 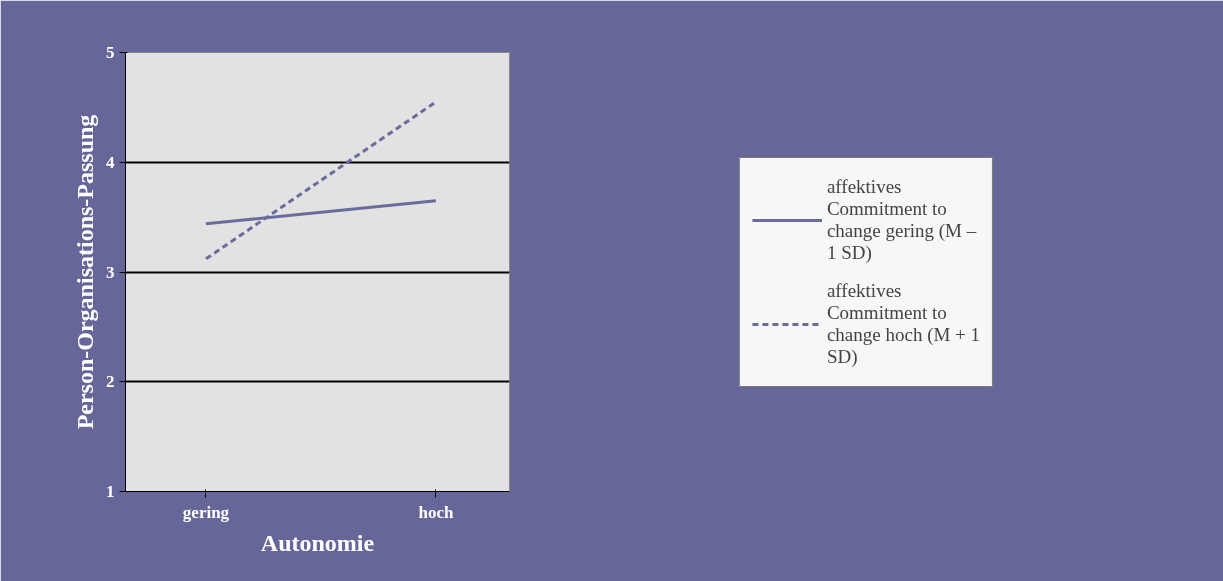 I want to click on legend-label: affektives Commitment to change hoch (M + 1 SD), so click(x=903, y=323).